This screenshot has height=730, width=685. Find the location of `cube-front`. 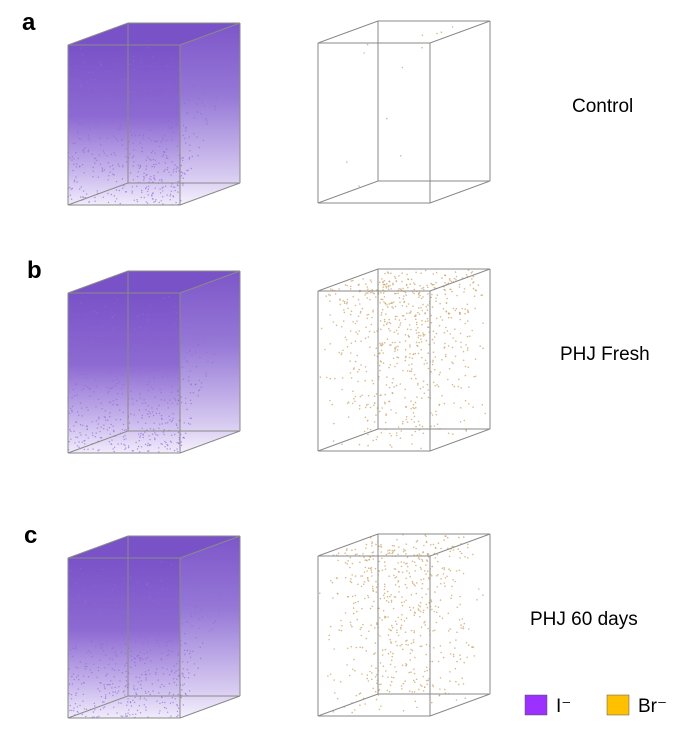

cube-front is located at coordinates (124, 638).